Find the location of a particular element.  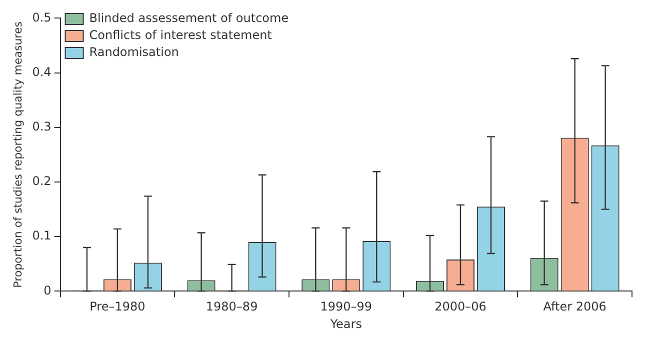

legend-label: Randomisation is located at coordinates (134, 52).